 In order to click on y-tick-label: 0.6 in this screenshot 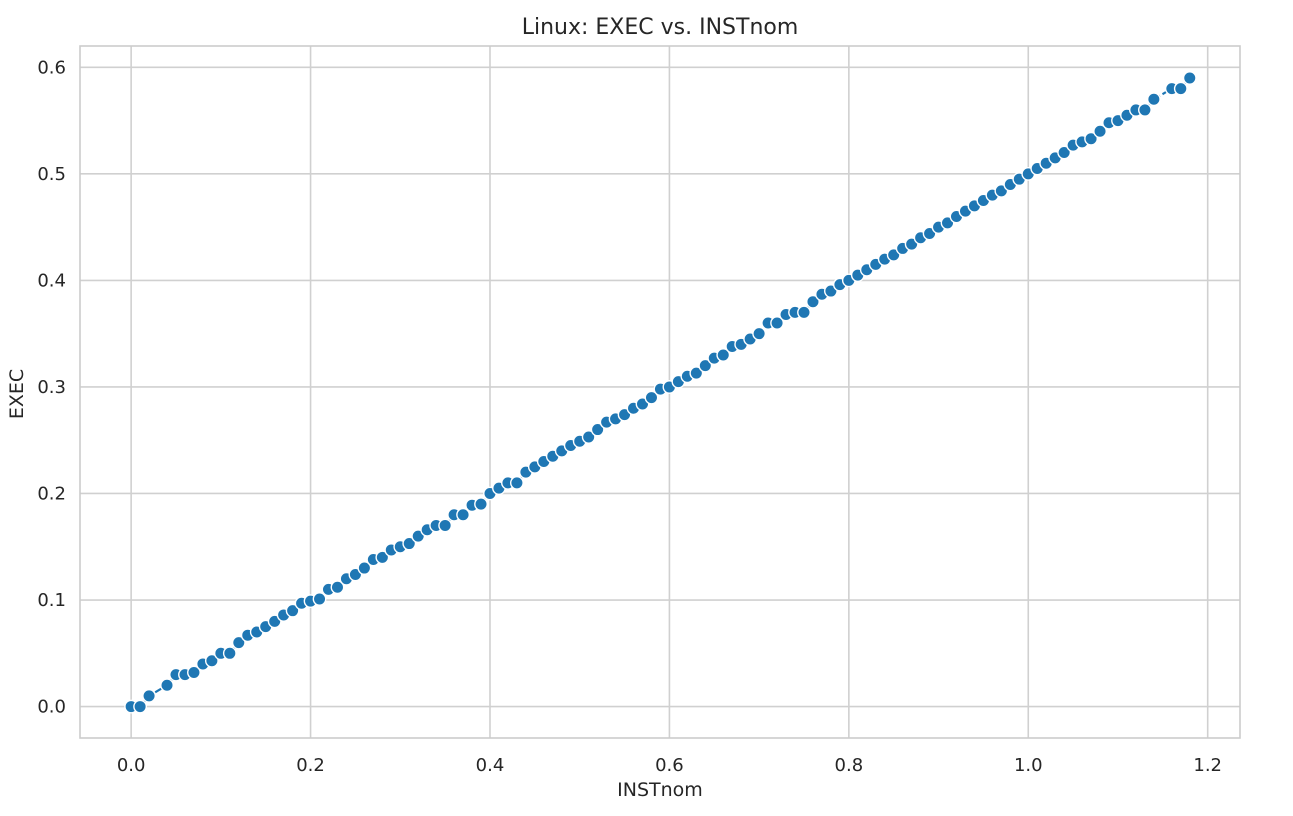, I will do `click(51, 67)`.